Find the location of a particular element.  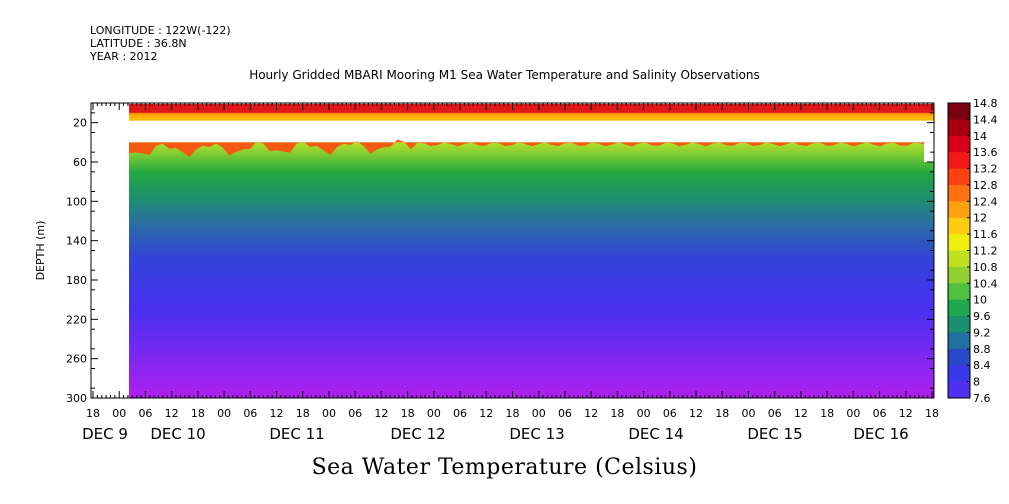

y-tick-label: 220 is located at coordinates (76, 319).